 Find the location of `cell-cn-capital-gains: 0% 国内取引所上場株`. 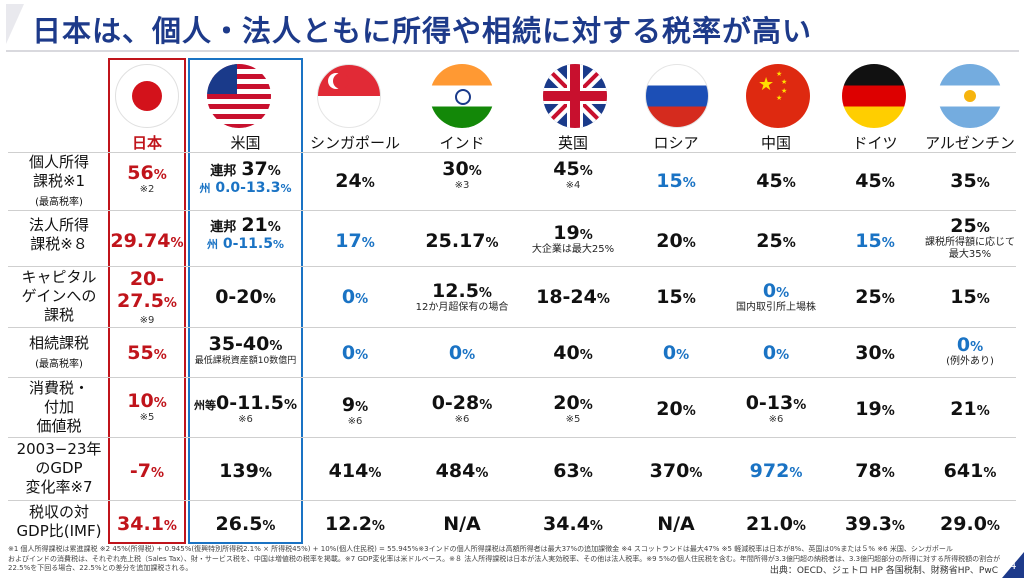

cell-cn-capital-gains: 0% 国内取引所上場株 is located at coordinates (776, 296).